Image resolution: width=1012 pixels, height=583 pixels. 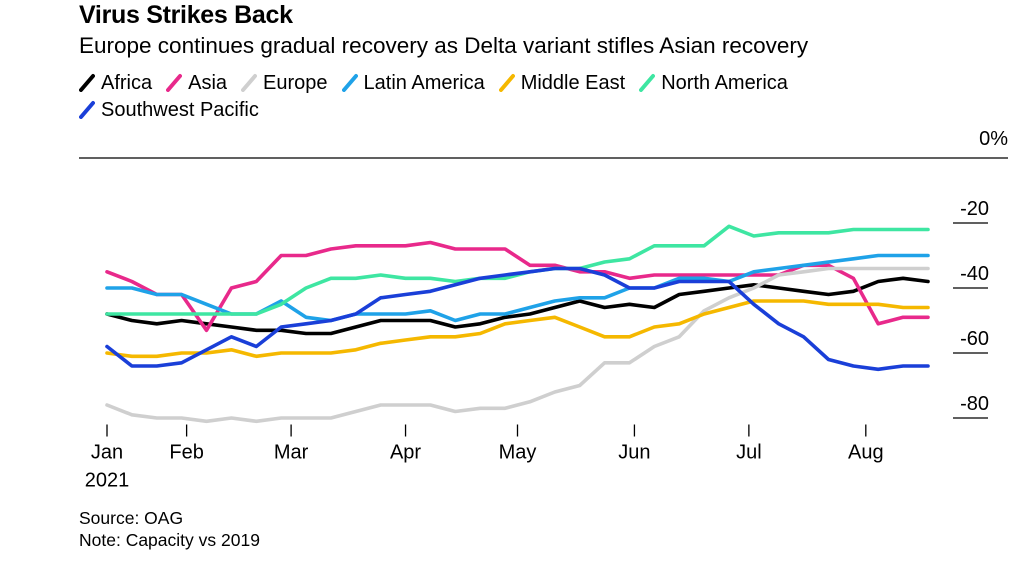 What do you see at coordinates (295, 83) in the screenshot?
I see `legend-label: Europe` at bounding box center [295, 83].